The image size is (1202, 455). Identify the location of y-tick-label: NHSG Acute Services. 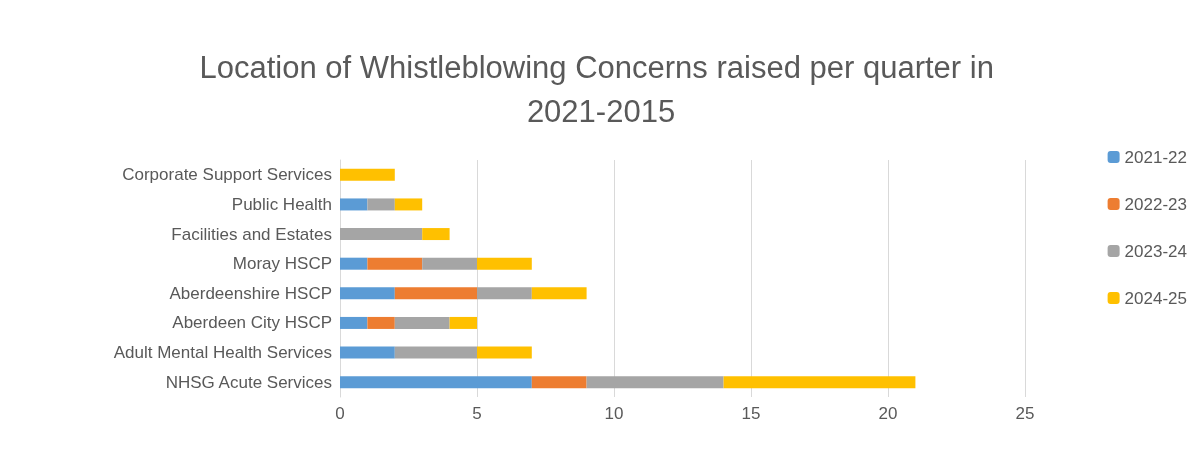
(248, 382).